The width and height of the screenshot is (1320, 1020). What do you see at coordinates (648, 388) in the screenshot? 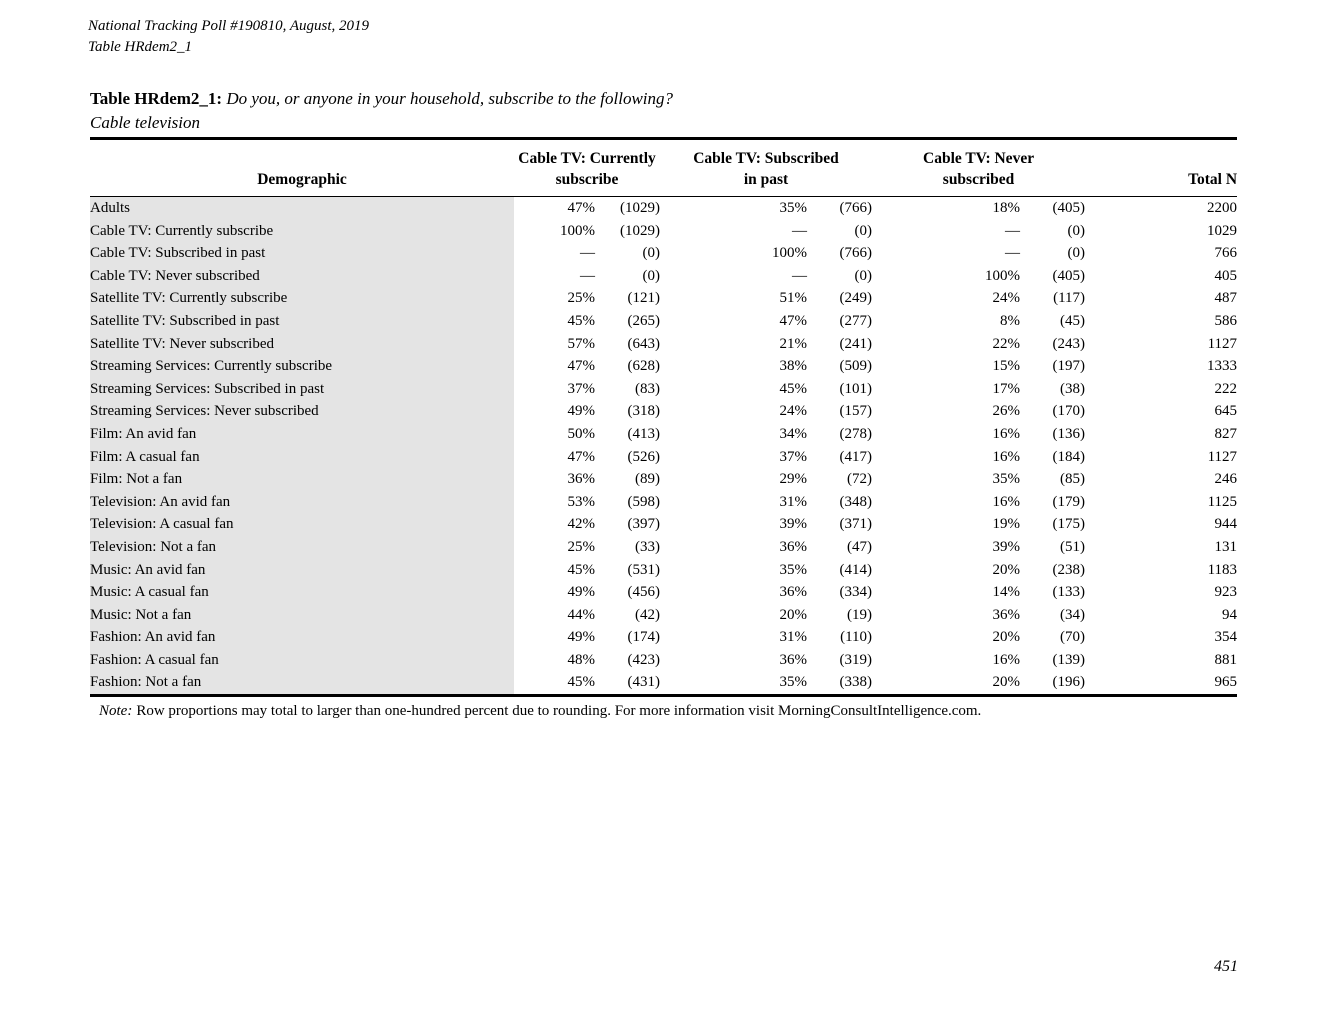
I see `cell-n: (83)` at bounding box center [648, 388].